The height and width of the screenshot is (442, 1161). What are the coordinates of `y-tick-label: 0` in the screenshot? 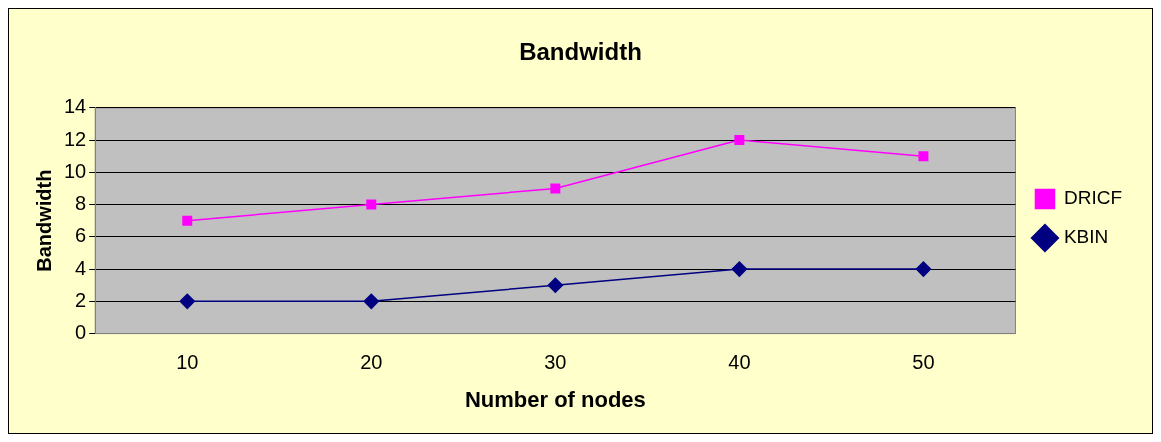 It's located at (81, 332).